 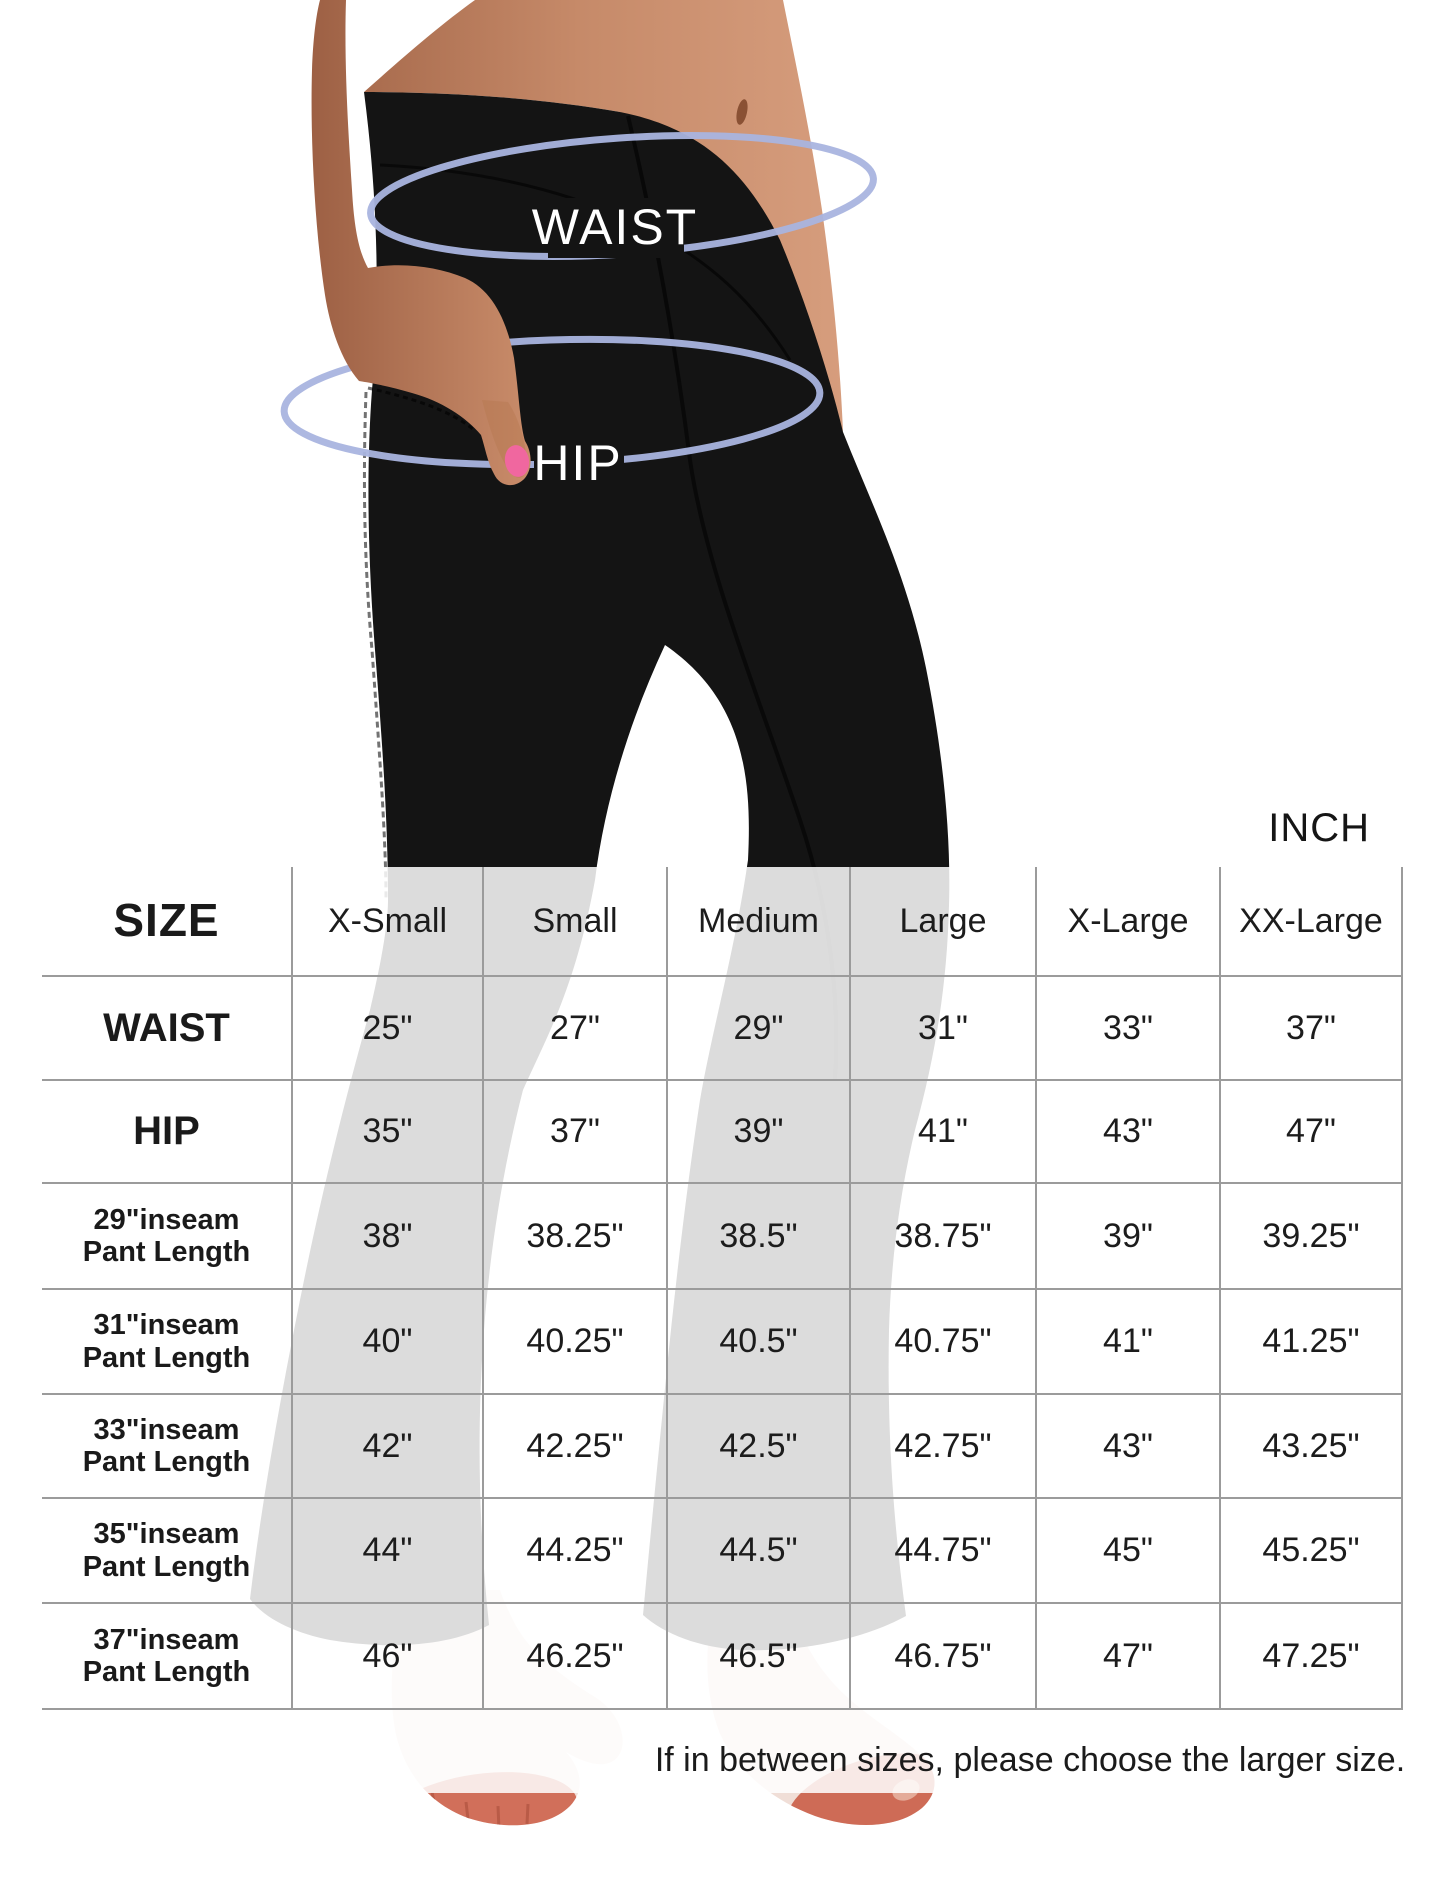 What do you see at coordinates (388, 922) in the screenshot?
I see `column-header-x-small: X-Small` at bounding box center [388, 922].